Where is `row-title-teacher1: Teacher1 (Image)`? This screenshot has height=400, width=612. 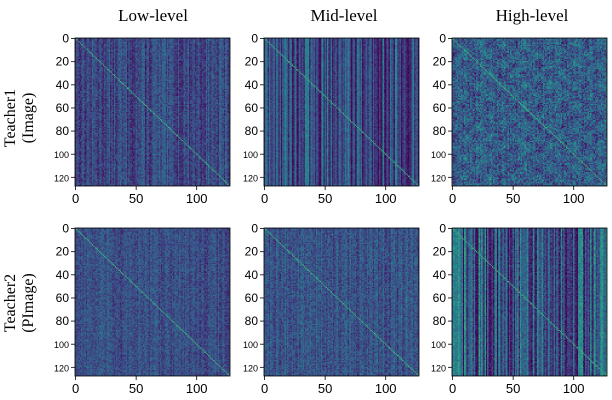 row-title-teacher1: Teacher1 (Image) is located at coordinates (22, 118).